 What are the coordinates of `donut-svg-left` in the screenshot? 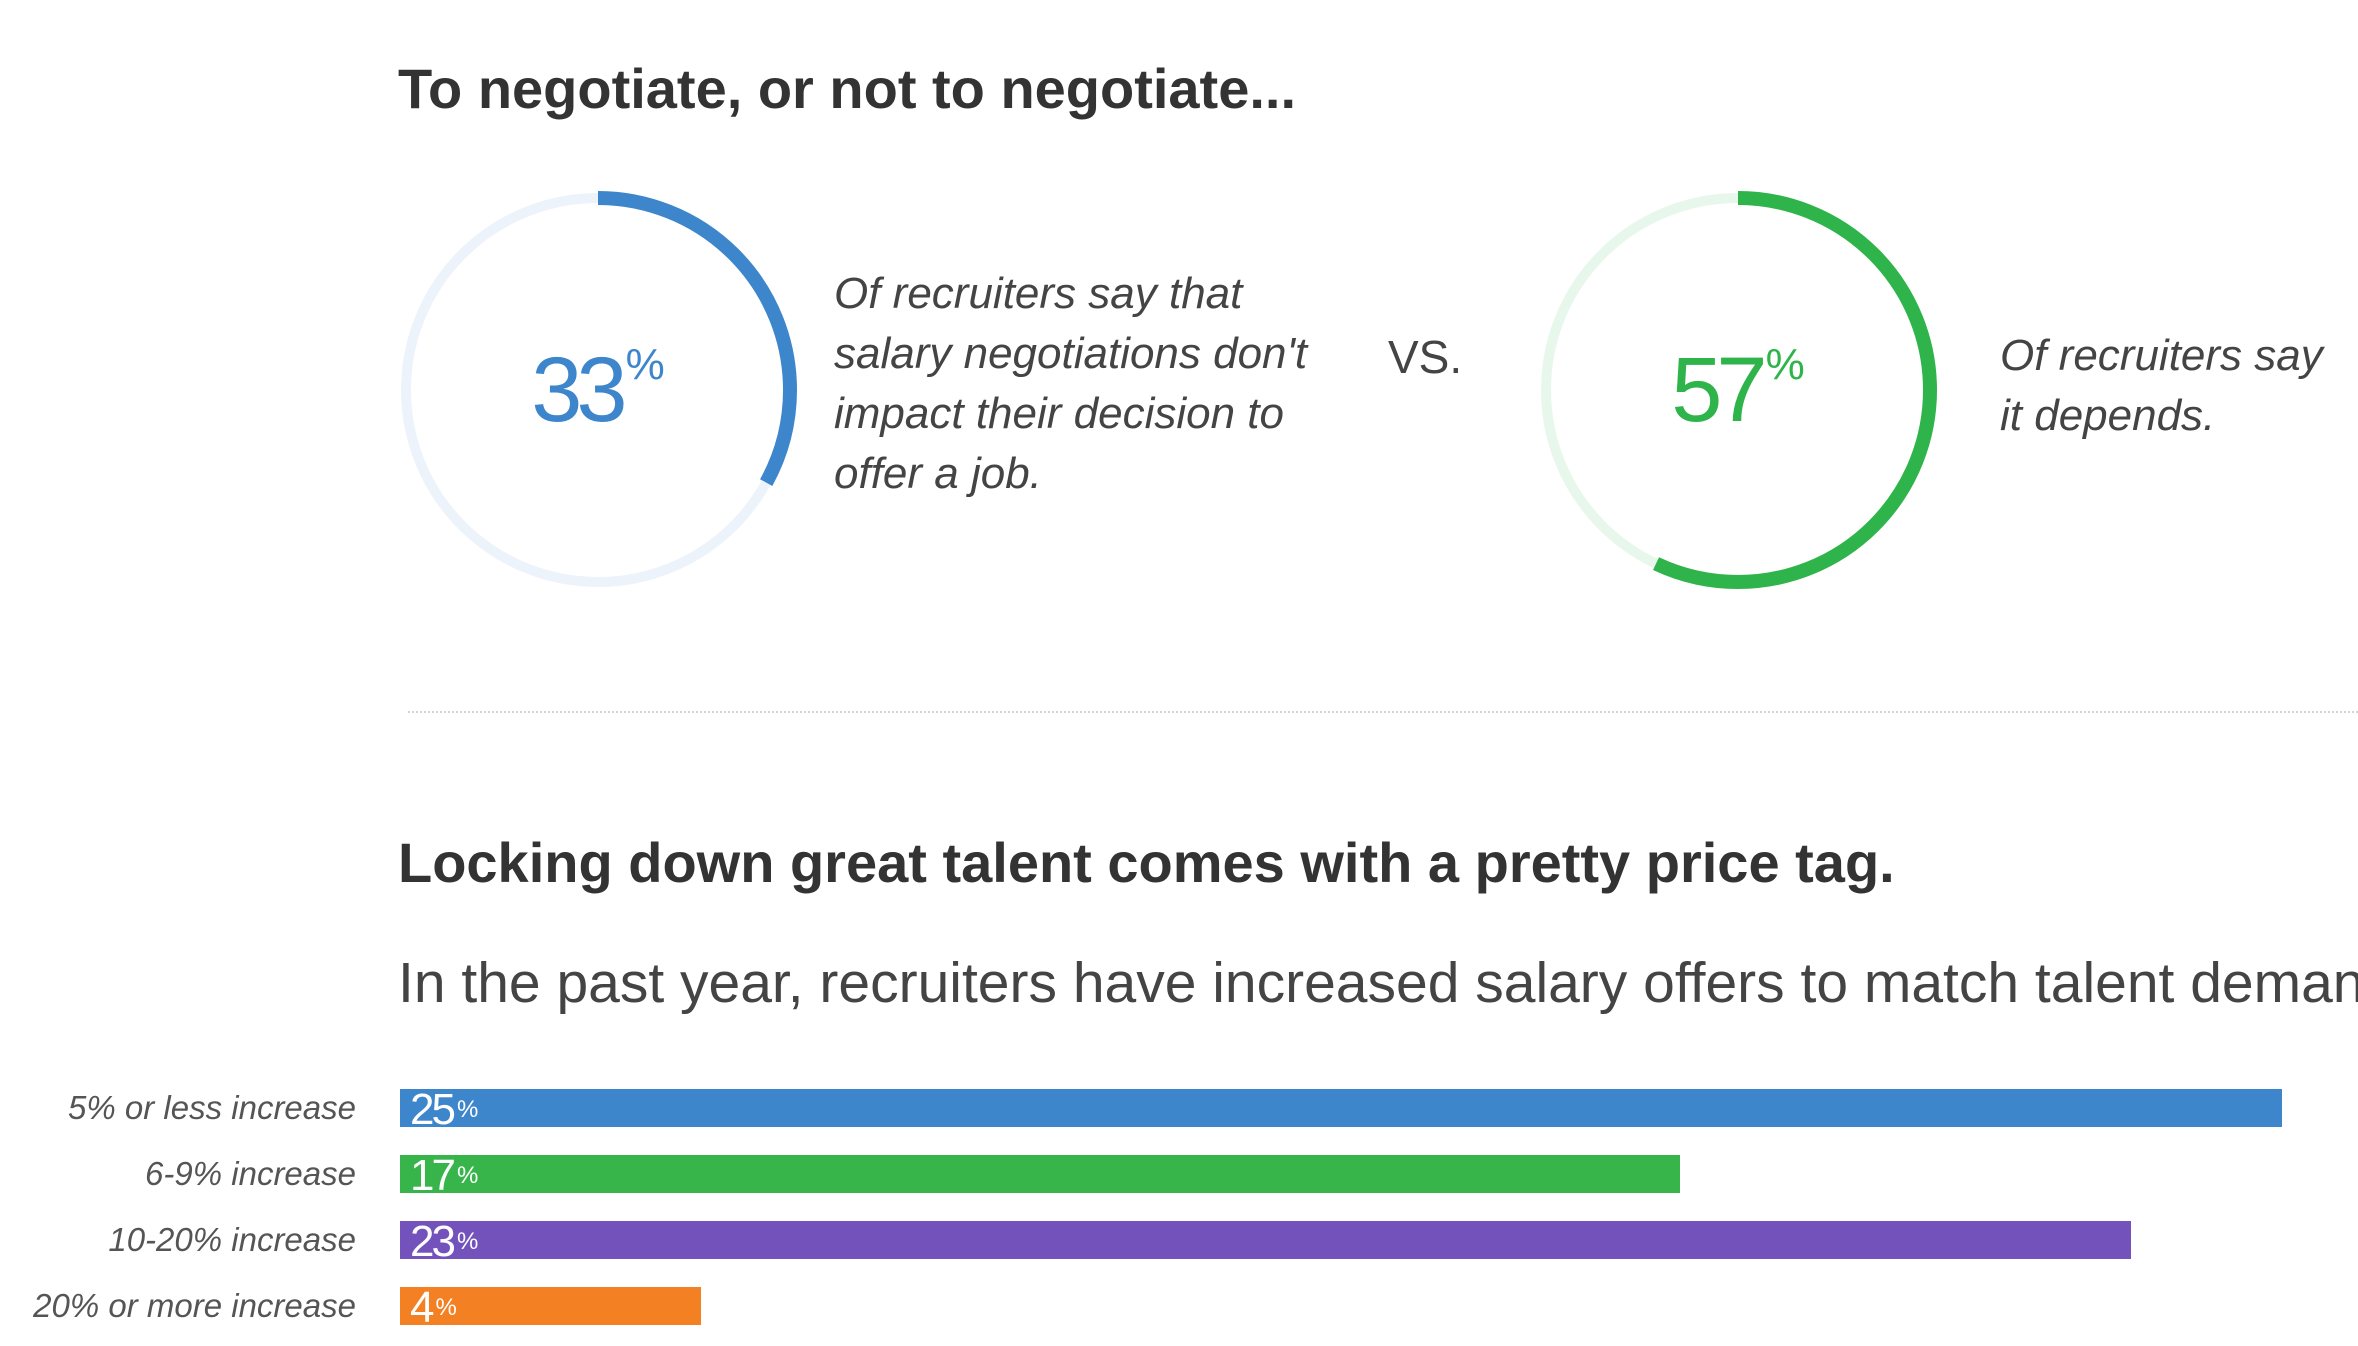 It's located at (598, 390).